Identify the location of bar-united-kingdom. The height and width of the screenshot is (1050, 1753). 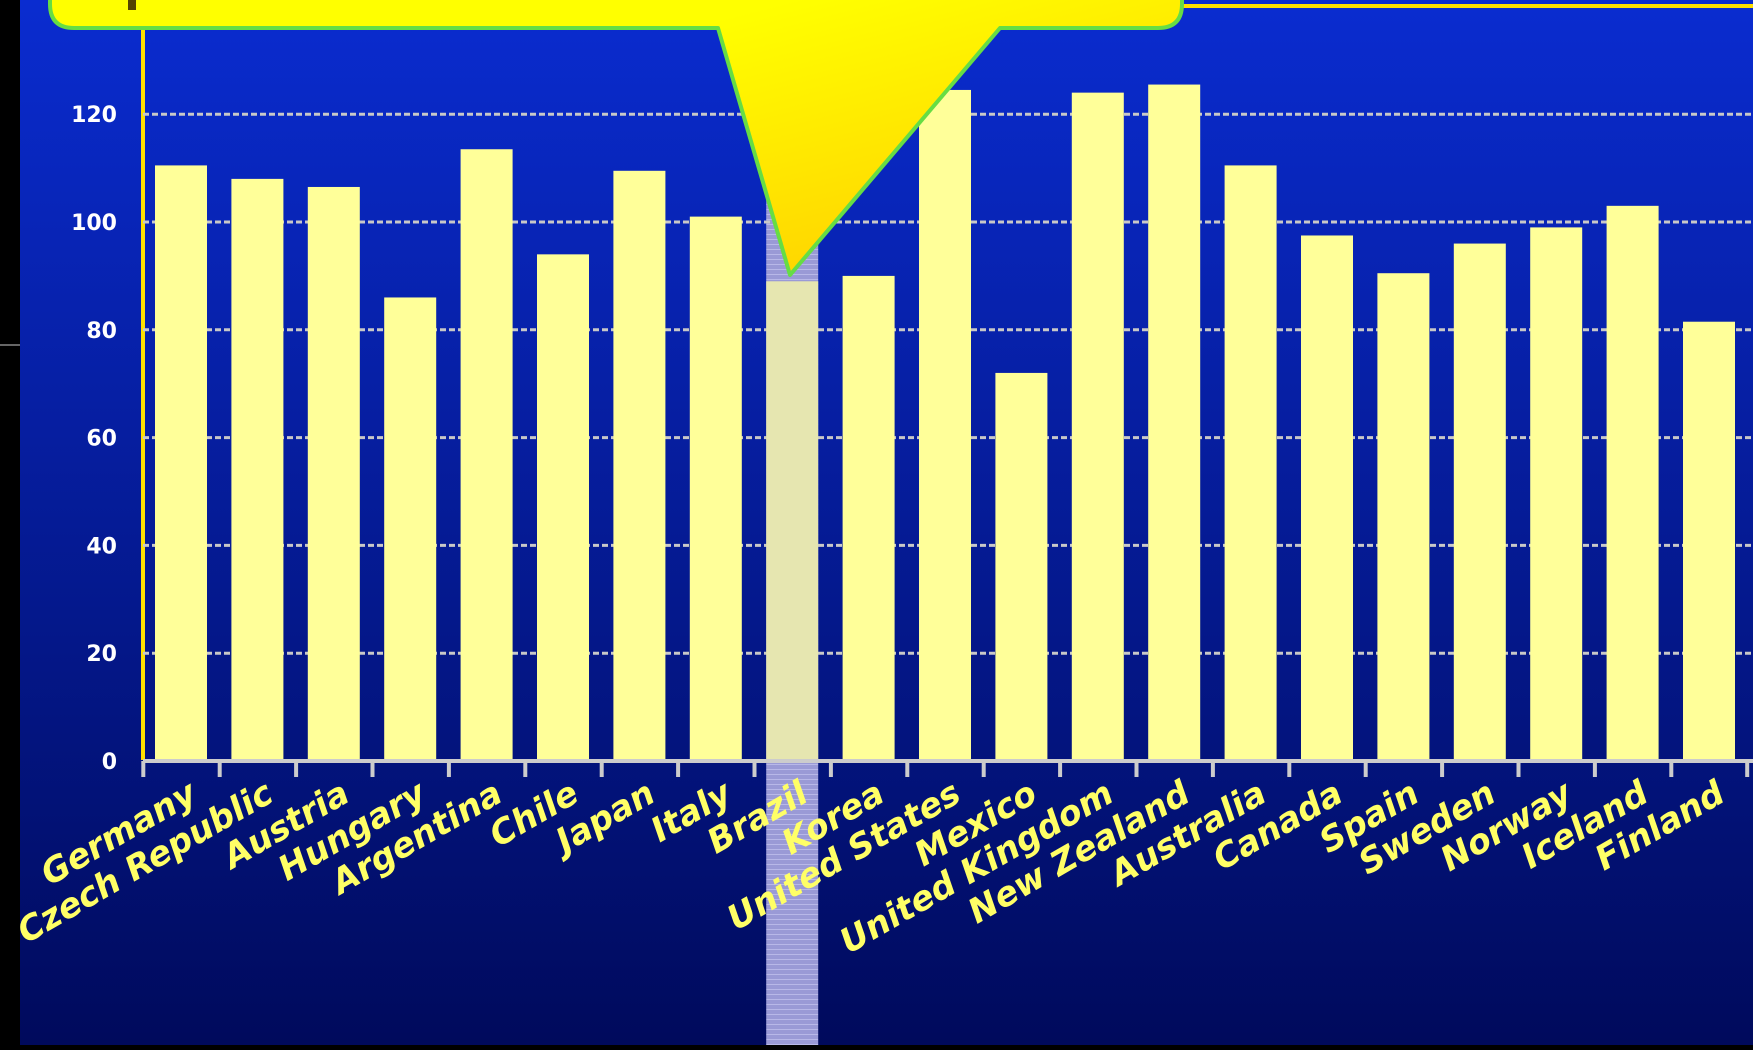
(1097, 426).